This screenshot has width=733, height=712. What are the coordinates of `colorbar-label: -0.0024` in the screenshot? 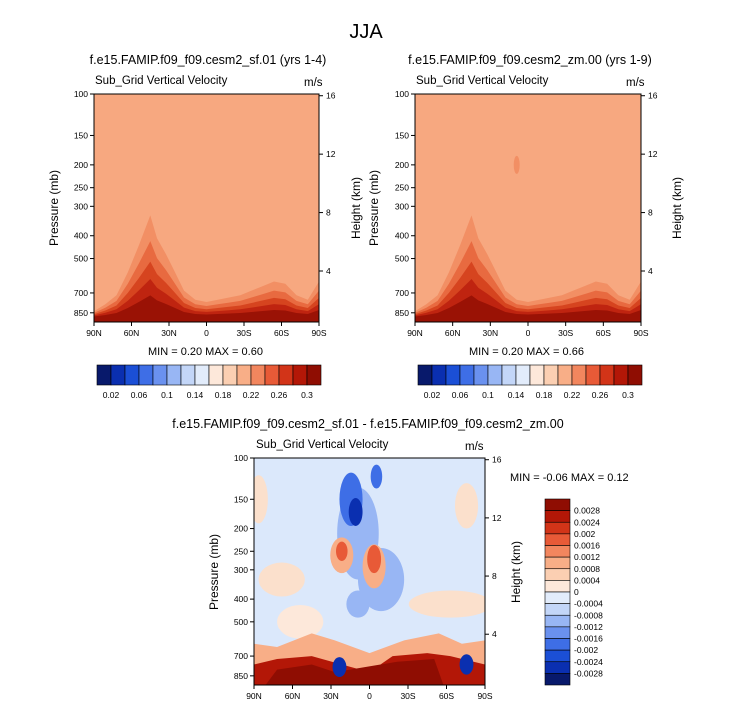 It's located at (588, 662).